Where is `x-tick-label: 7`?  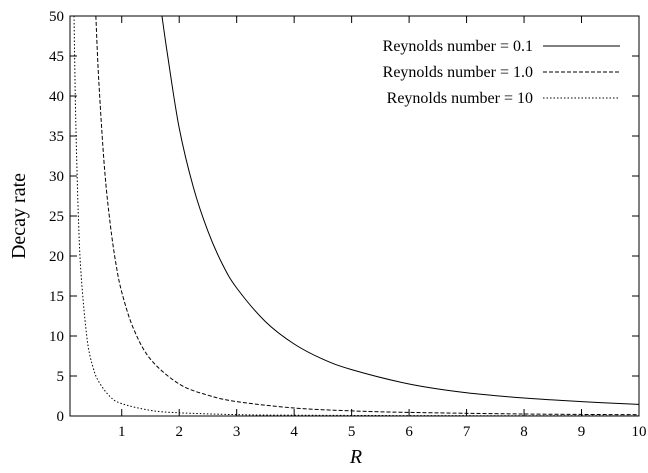 x-tick-label: 7 is located at coordinates (467, 432).